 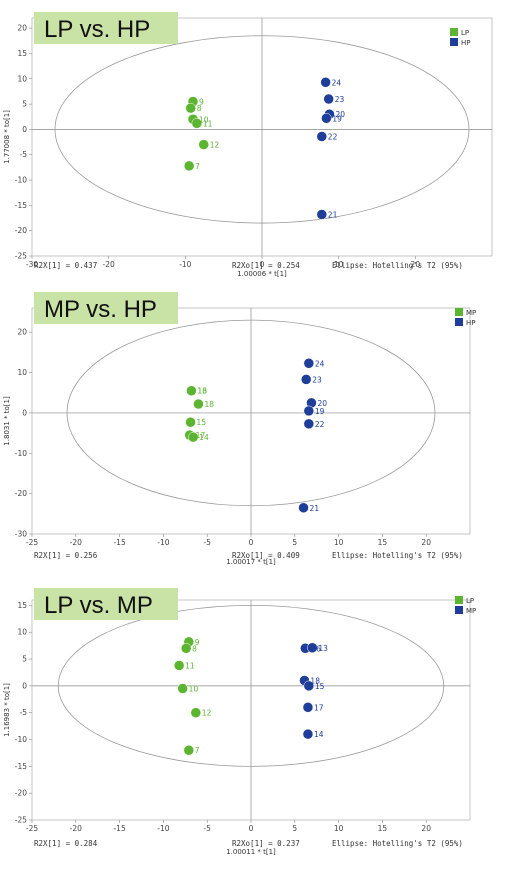 I want to click on point-label: 13, so click(x=323, y=648).